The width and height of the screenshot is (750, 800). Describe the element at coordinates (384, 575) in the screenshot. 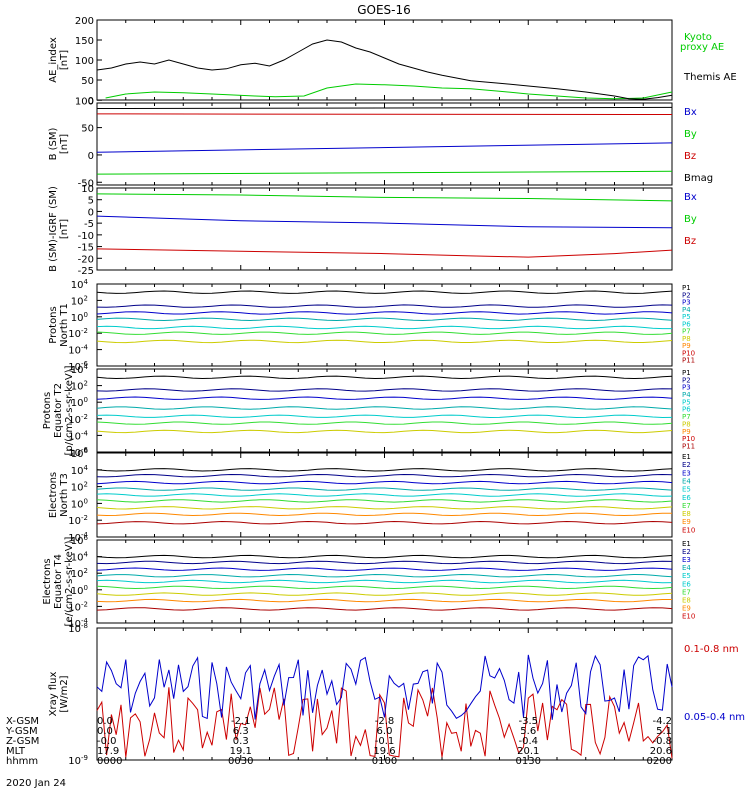

I see `series-line-e4` at that location.